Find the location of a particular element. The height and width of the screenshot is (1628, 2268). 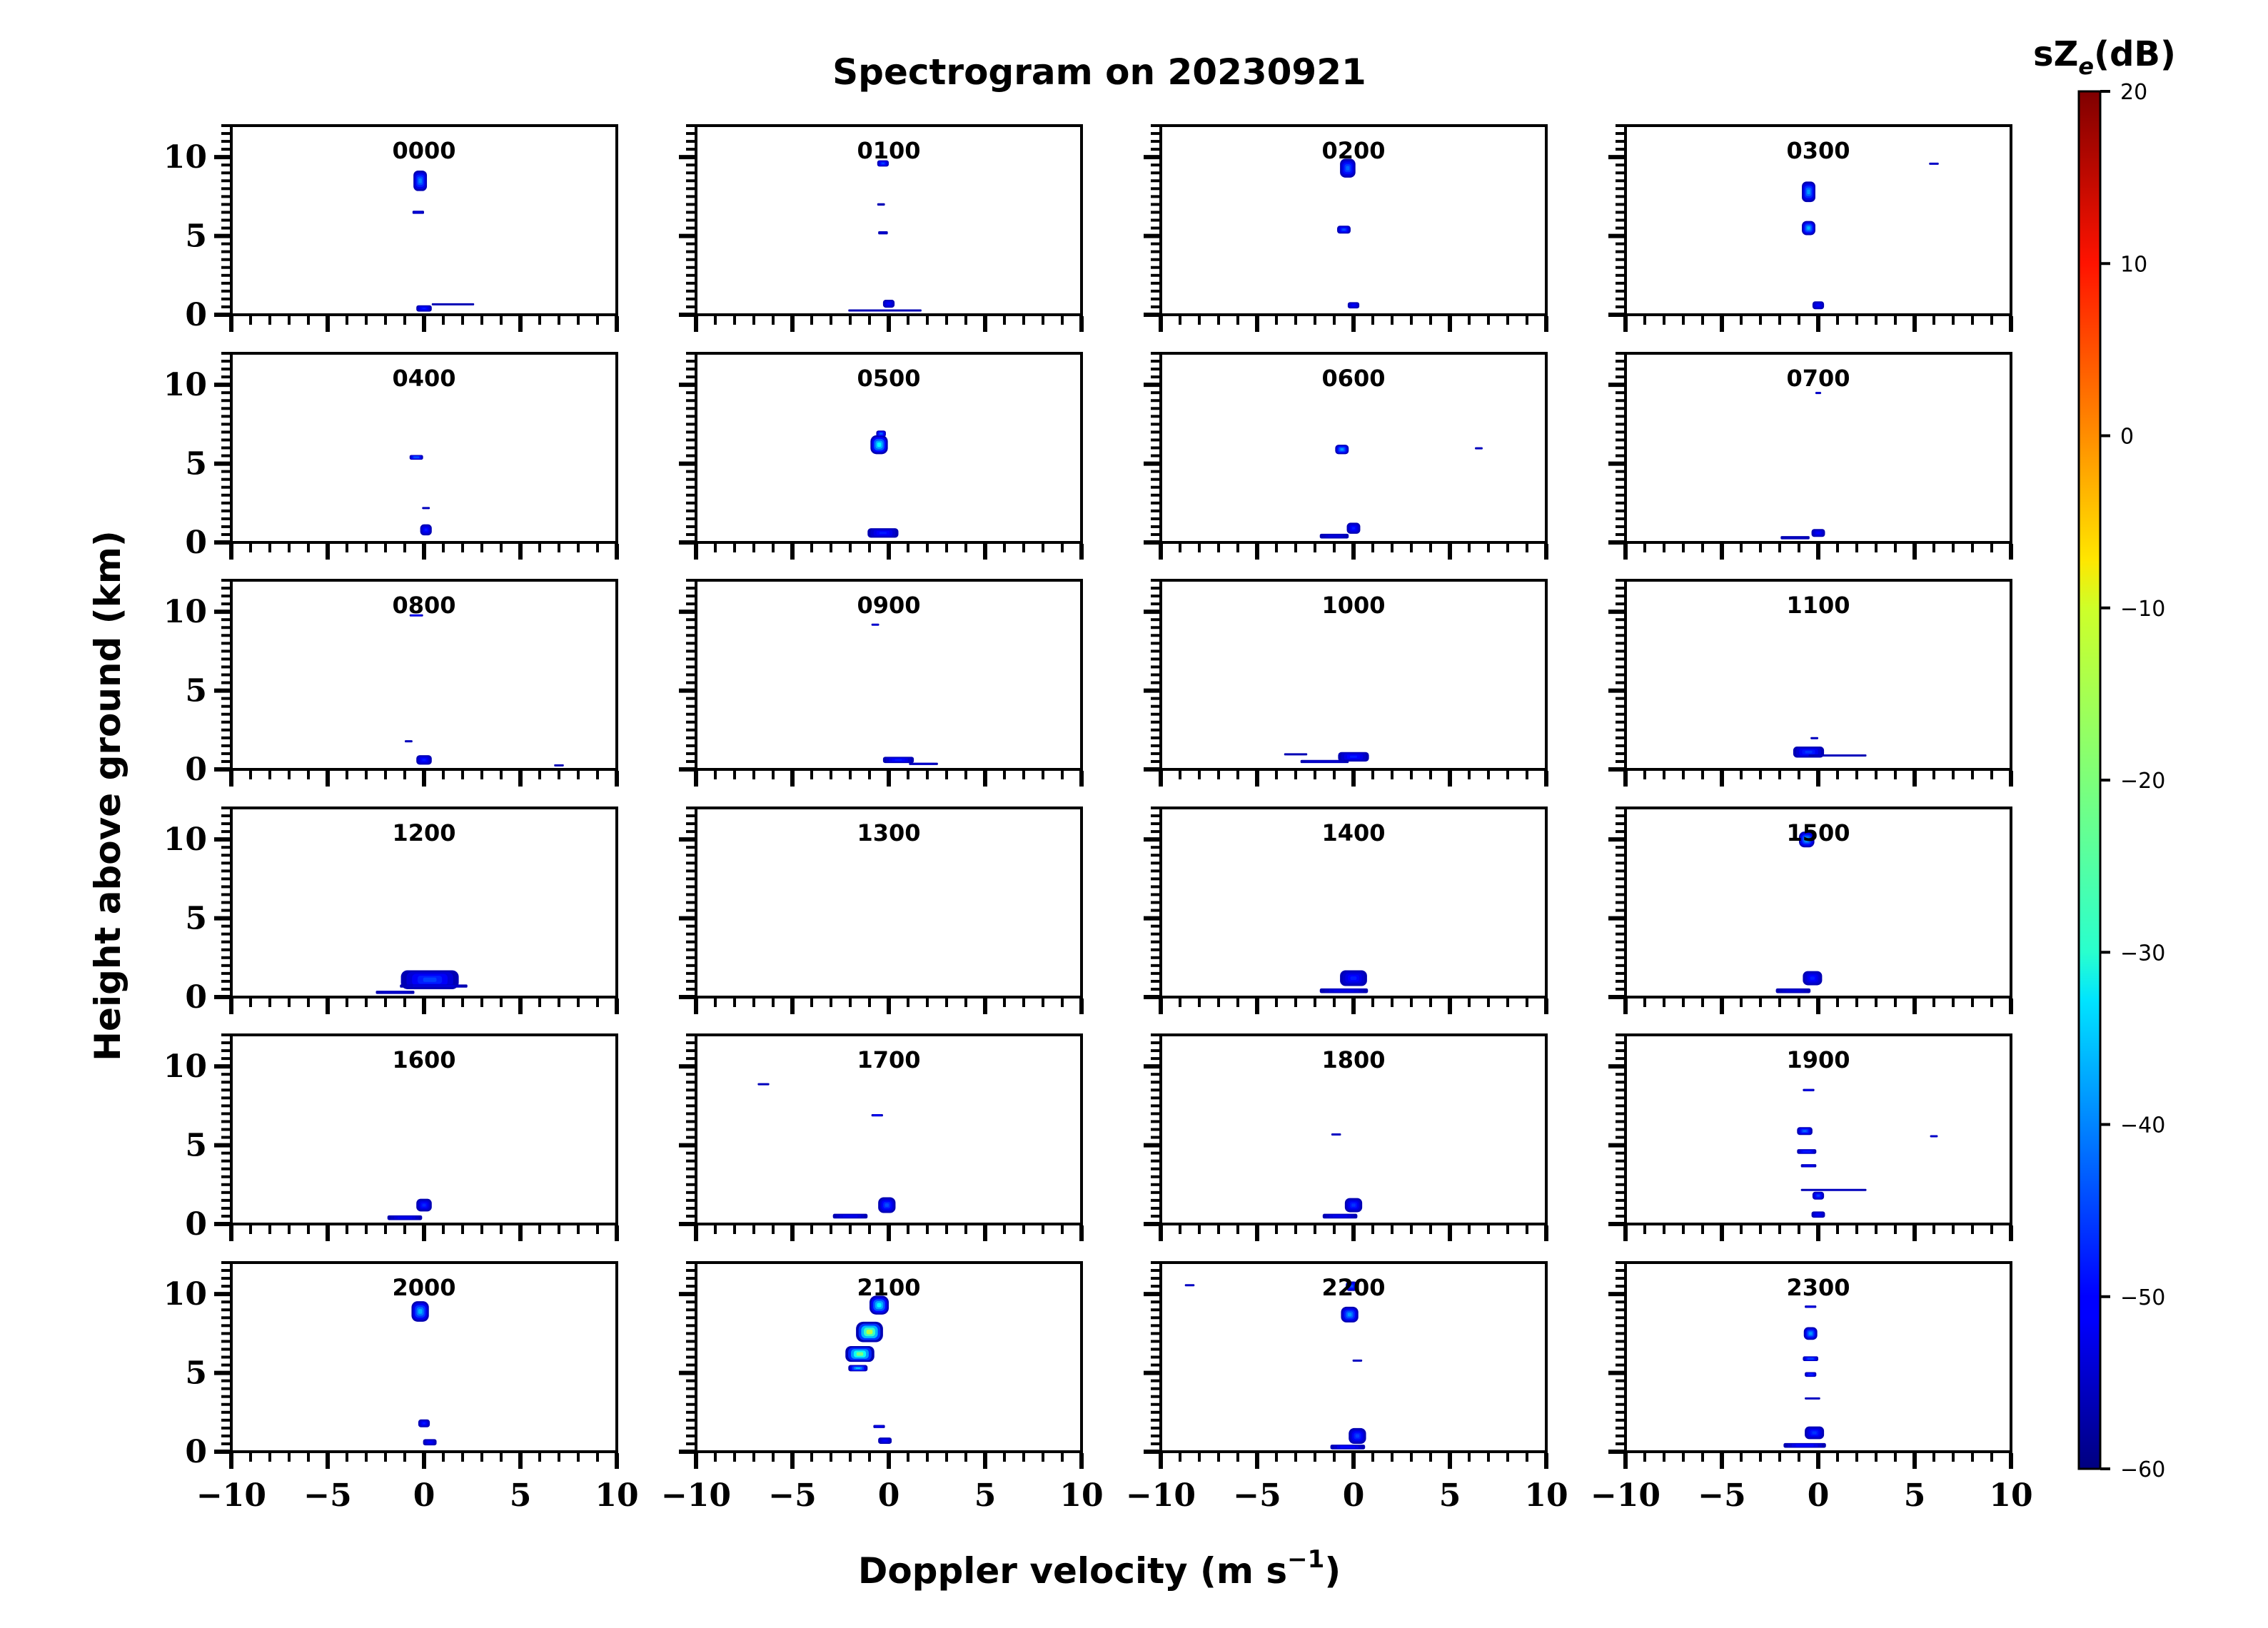

x-axis-label-exponent: −1 is located at coordinates (1305, 1559).